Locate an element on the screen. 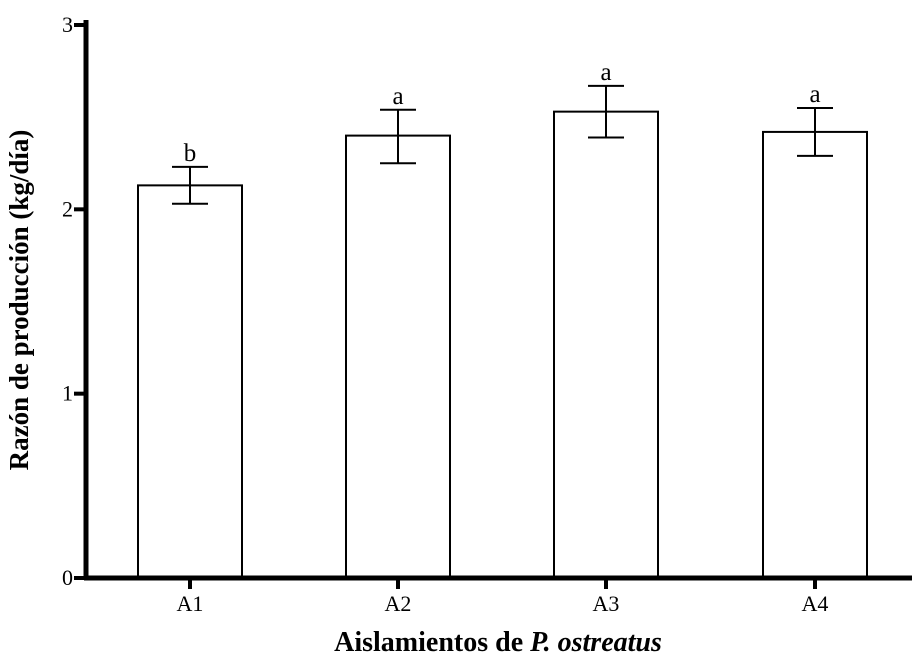 The width and height of the screenshot is (912, 664). bar-a2 is located at coordinates (398, 356).